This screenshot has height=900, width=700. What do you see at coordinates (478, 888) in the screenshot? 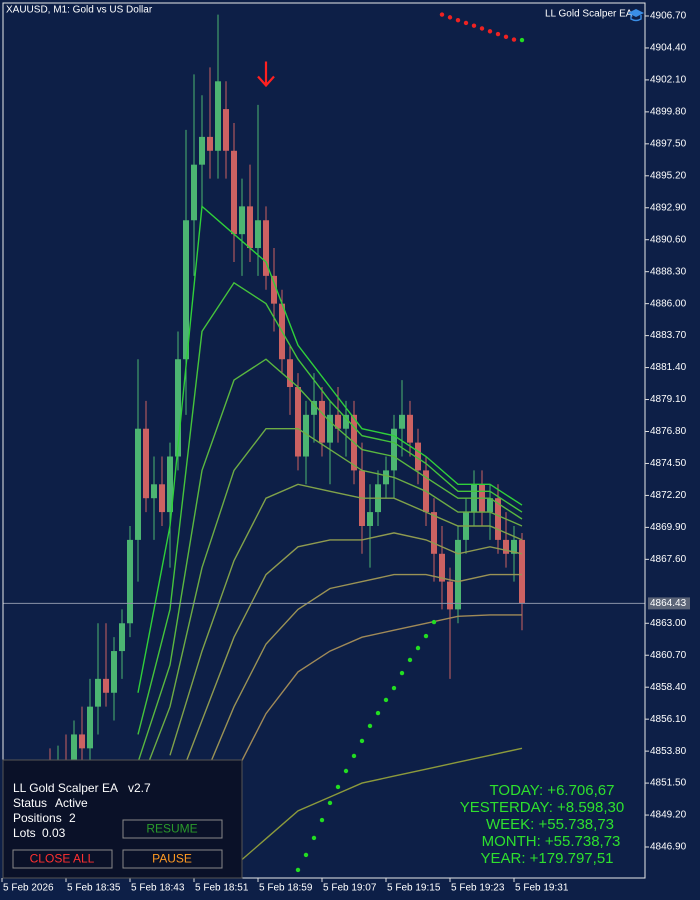
I see `x-tick-label: 5 Feb 19:23` at bounding box center [478, 888].